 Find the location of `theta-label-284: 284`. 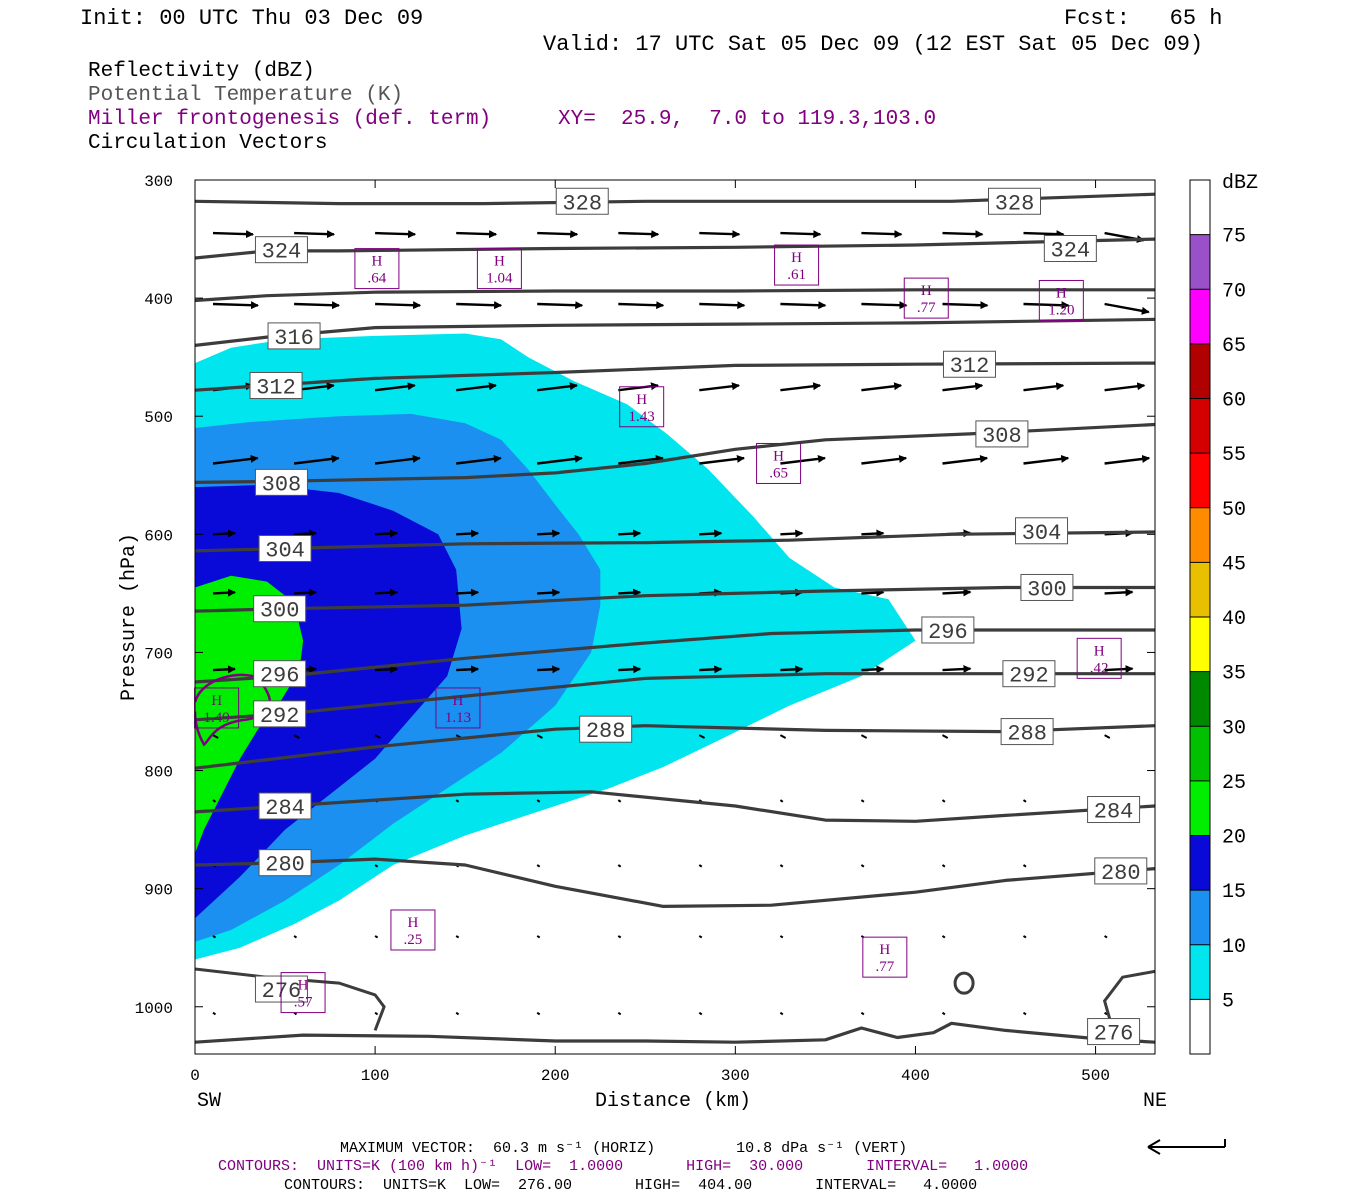

theta-label-284: 284 is located at coordinates (1114, 810).